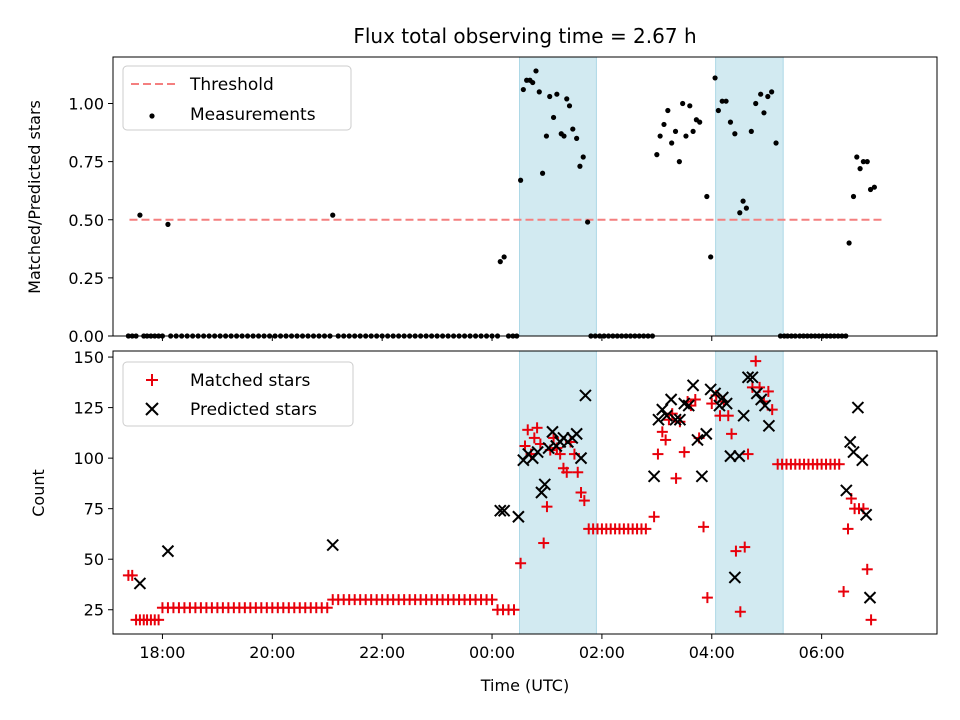 The image size is (960, 720). Describe the element at coordinates (88, 408) in the screenshot. I see `bottom-ytick-label: 125` at that location.